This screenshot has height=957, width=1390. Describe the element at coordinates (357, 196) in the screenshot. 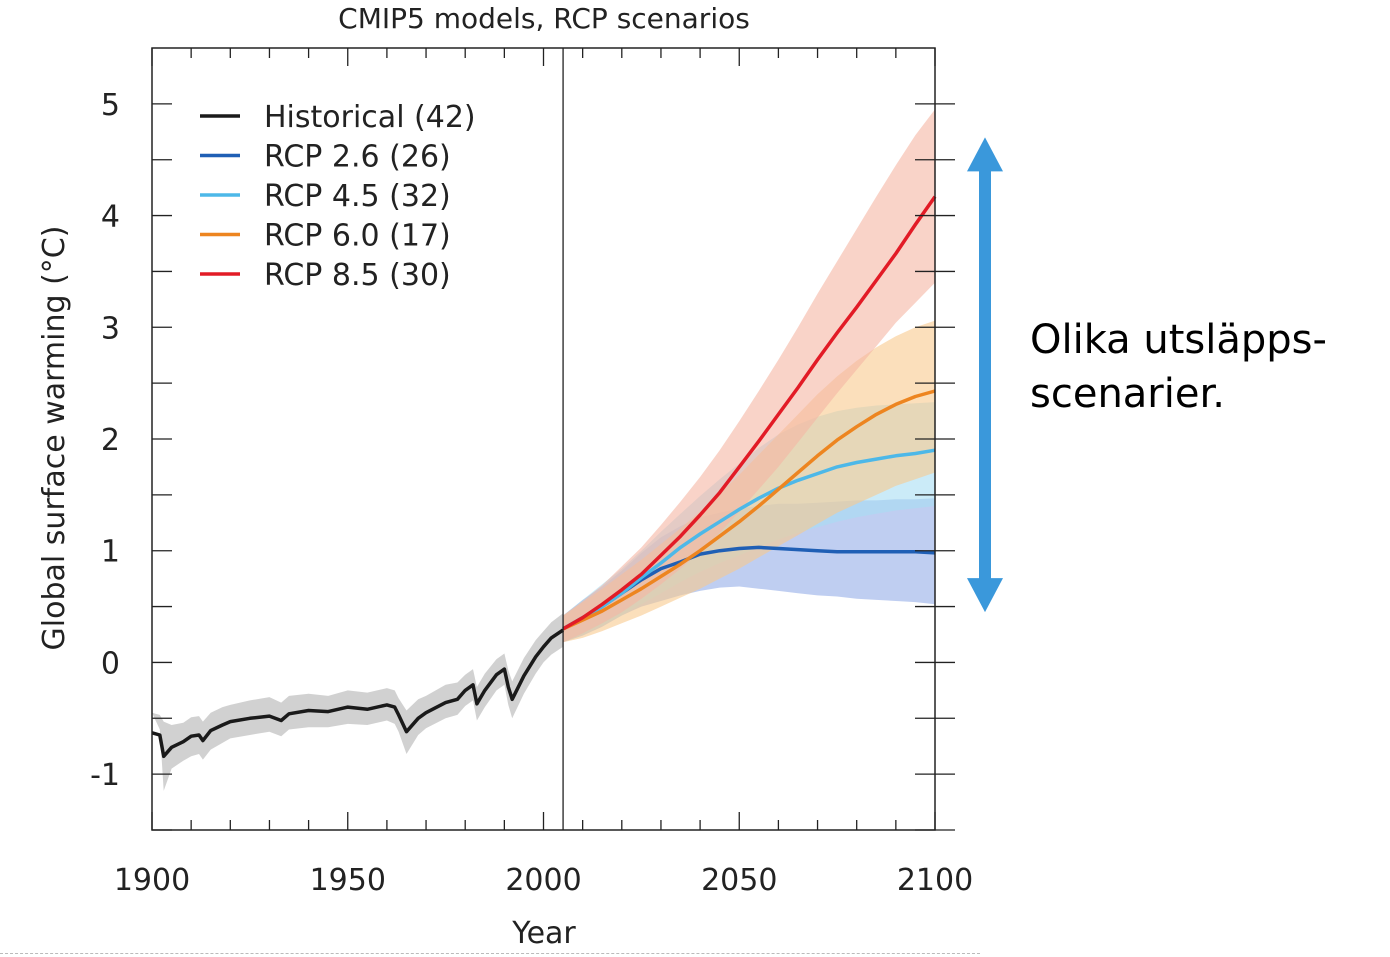

I see `legend-label: RCP 4.5 (32)` at that location.